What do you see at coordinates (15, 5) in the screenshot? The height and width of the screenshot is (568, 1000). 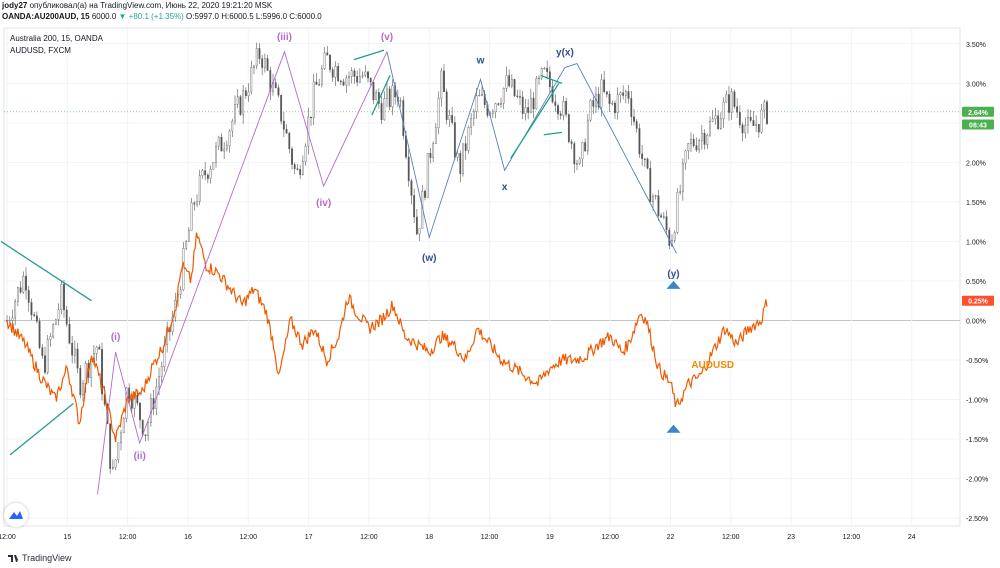 I see `author-name: jody27` at bounding box center [15, 5].